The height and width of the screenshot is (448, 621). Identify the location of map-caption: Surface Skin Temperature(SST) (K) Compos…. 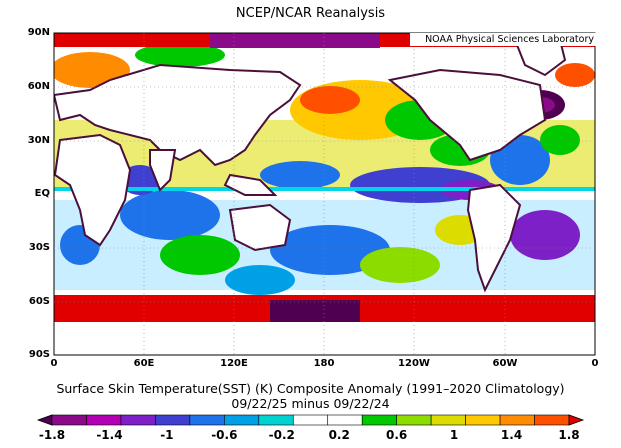
(310, 388).